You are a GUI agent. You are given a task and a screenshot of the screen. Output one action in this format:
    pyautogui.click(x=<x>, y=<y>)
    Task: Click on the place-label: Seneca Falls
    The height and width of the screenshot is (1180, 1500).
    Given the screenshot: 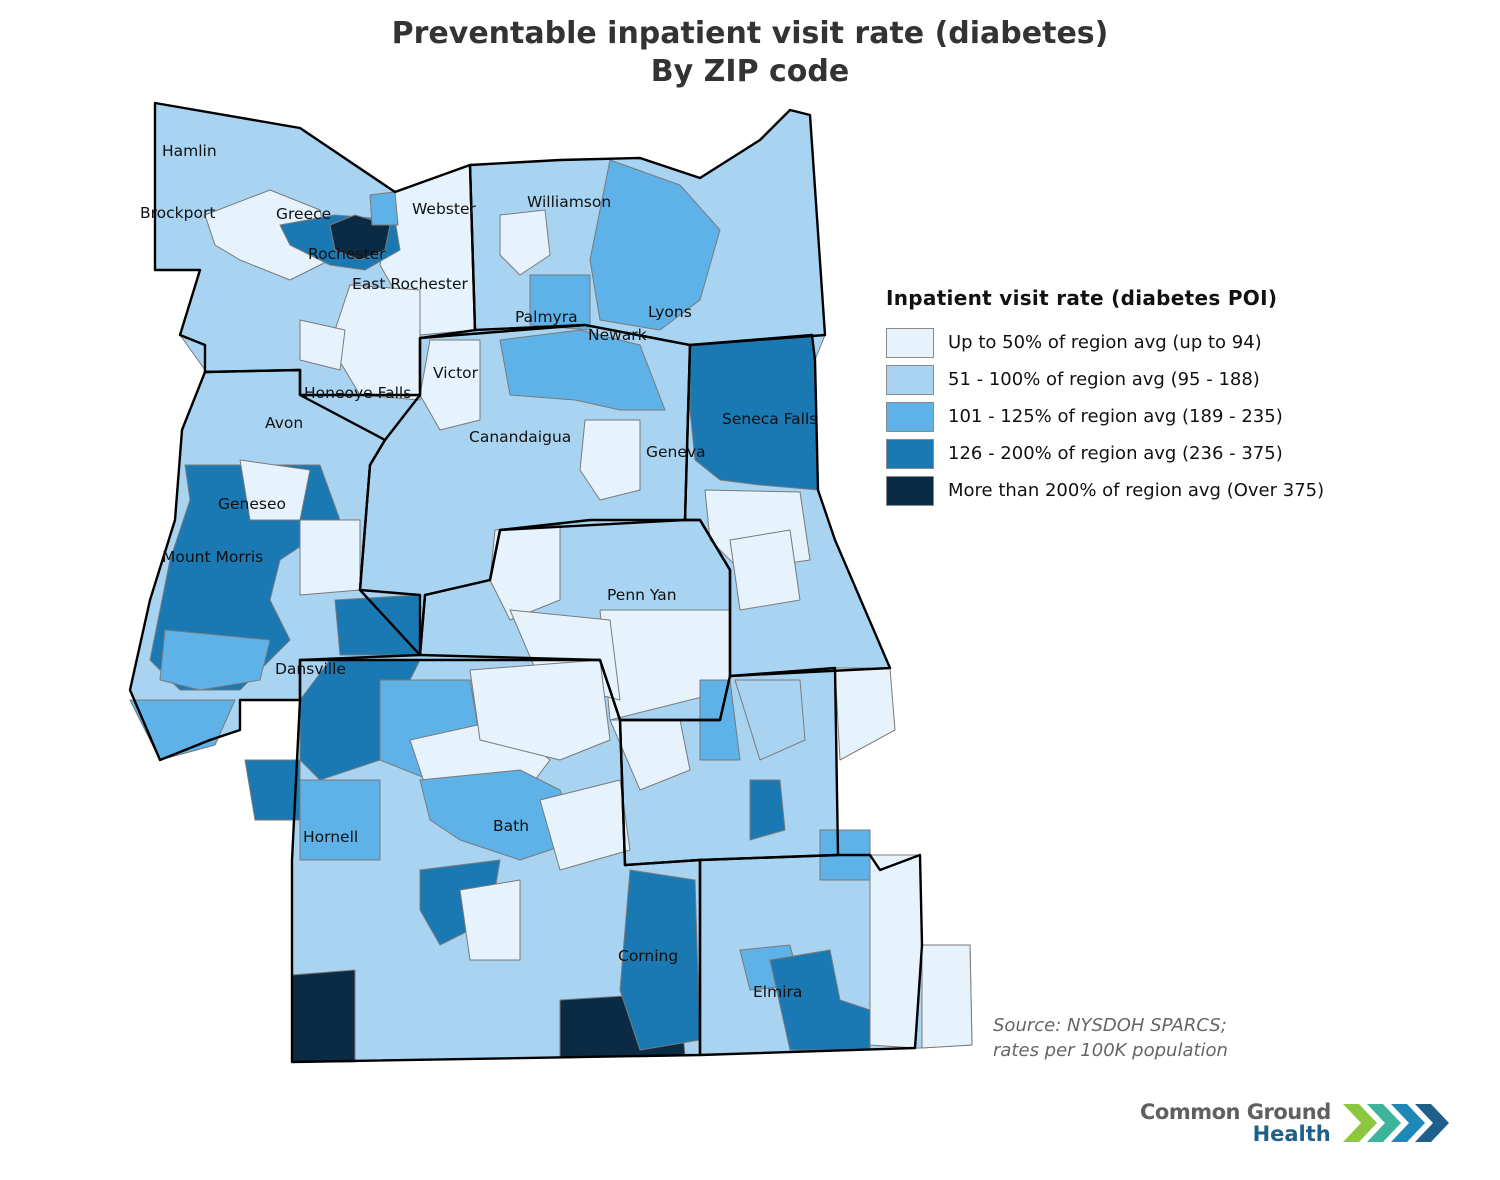 What is the action you would take?
    pyautogui.click(x=769, y=419)
    